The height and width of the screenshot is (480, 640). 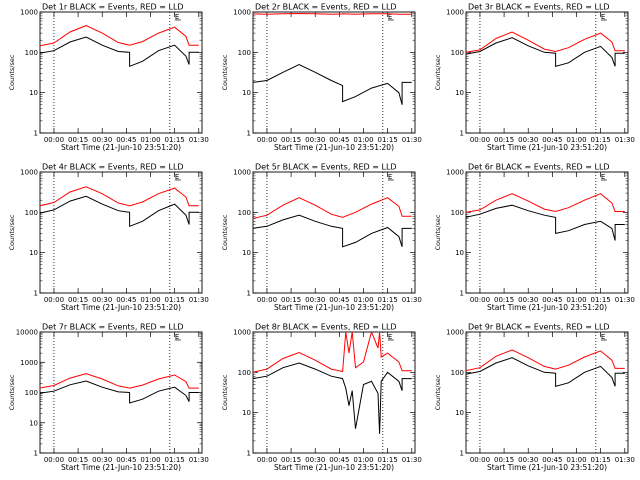 What do you see at coordinates (539, 167) in the screenshot?
I see `panel-title: Det 6r BLACK = Events, RED = LLD` at bounding box center [539, 167].